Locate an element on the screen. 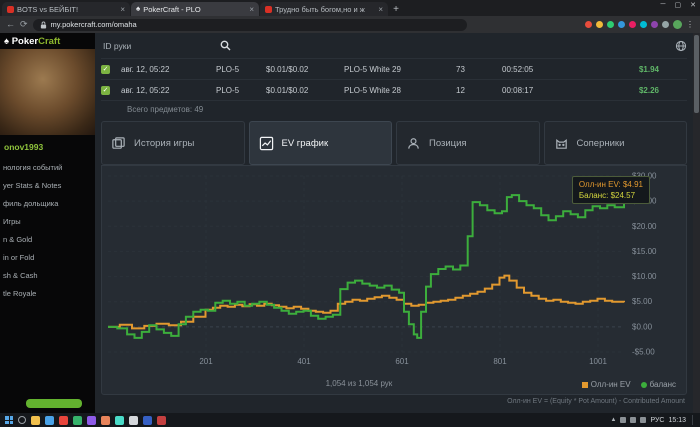 Image resolution: width=700 pixels, height=427 pixels. back-icon: ← is located at coordinates (10, 24).